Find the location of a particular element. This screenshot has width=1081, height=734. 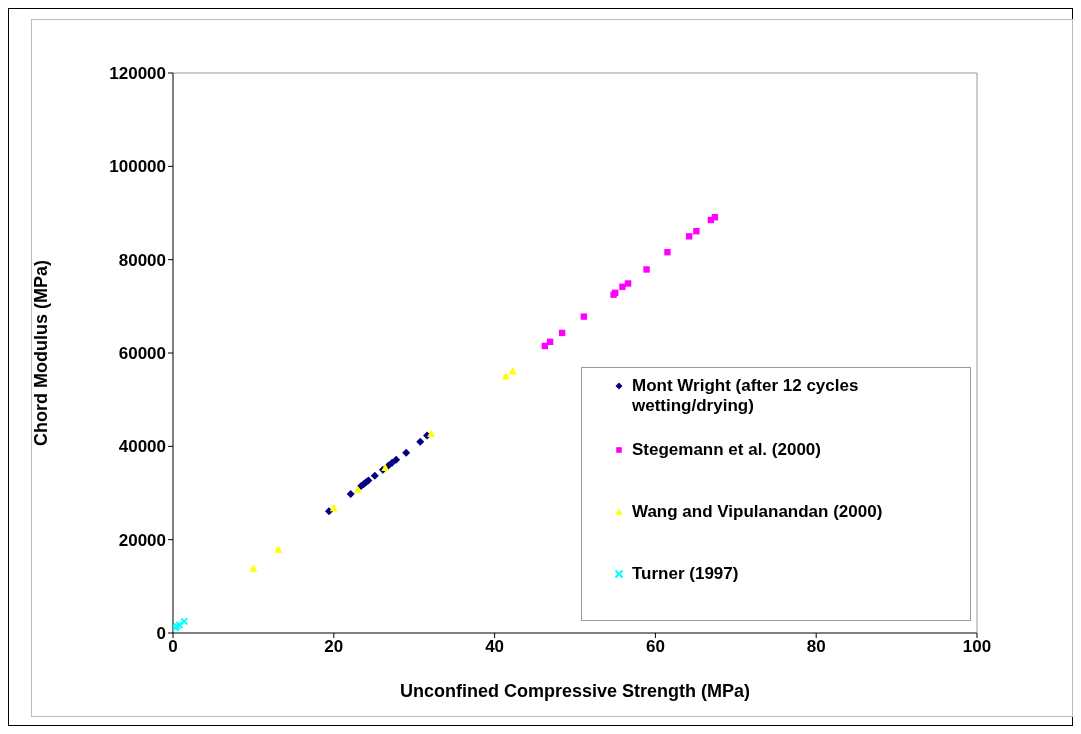

y-tick-label: 20000 is located at coordinates (142, 540).